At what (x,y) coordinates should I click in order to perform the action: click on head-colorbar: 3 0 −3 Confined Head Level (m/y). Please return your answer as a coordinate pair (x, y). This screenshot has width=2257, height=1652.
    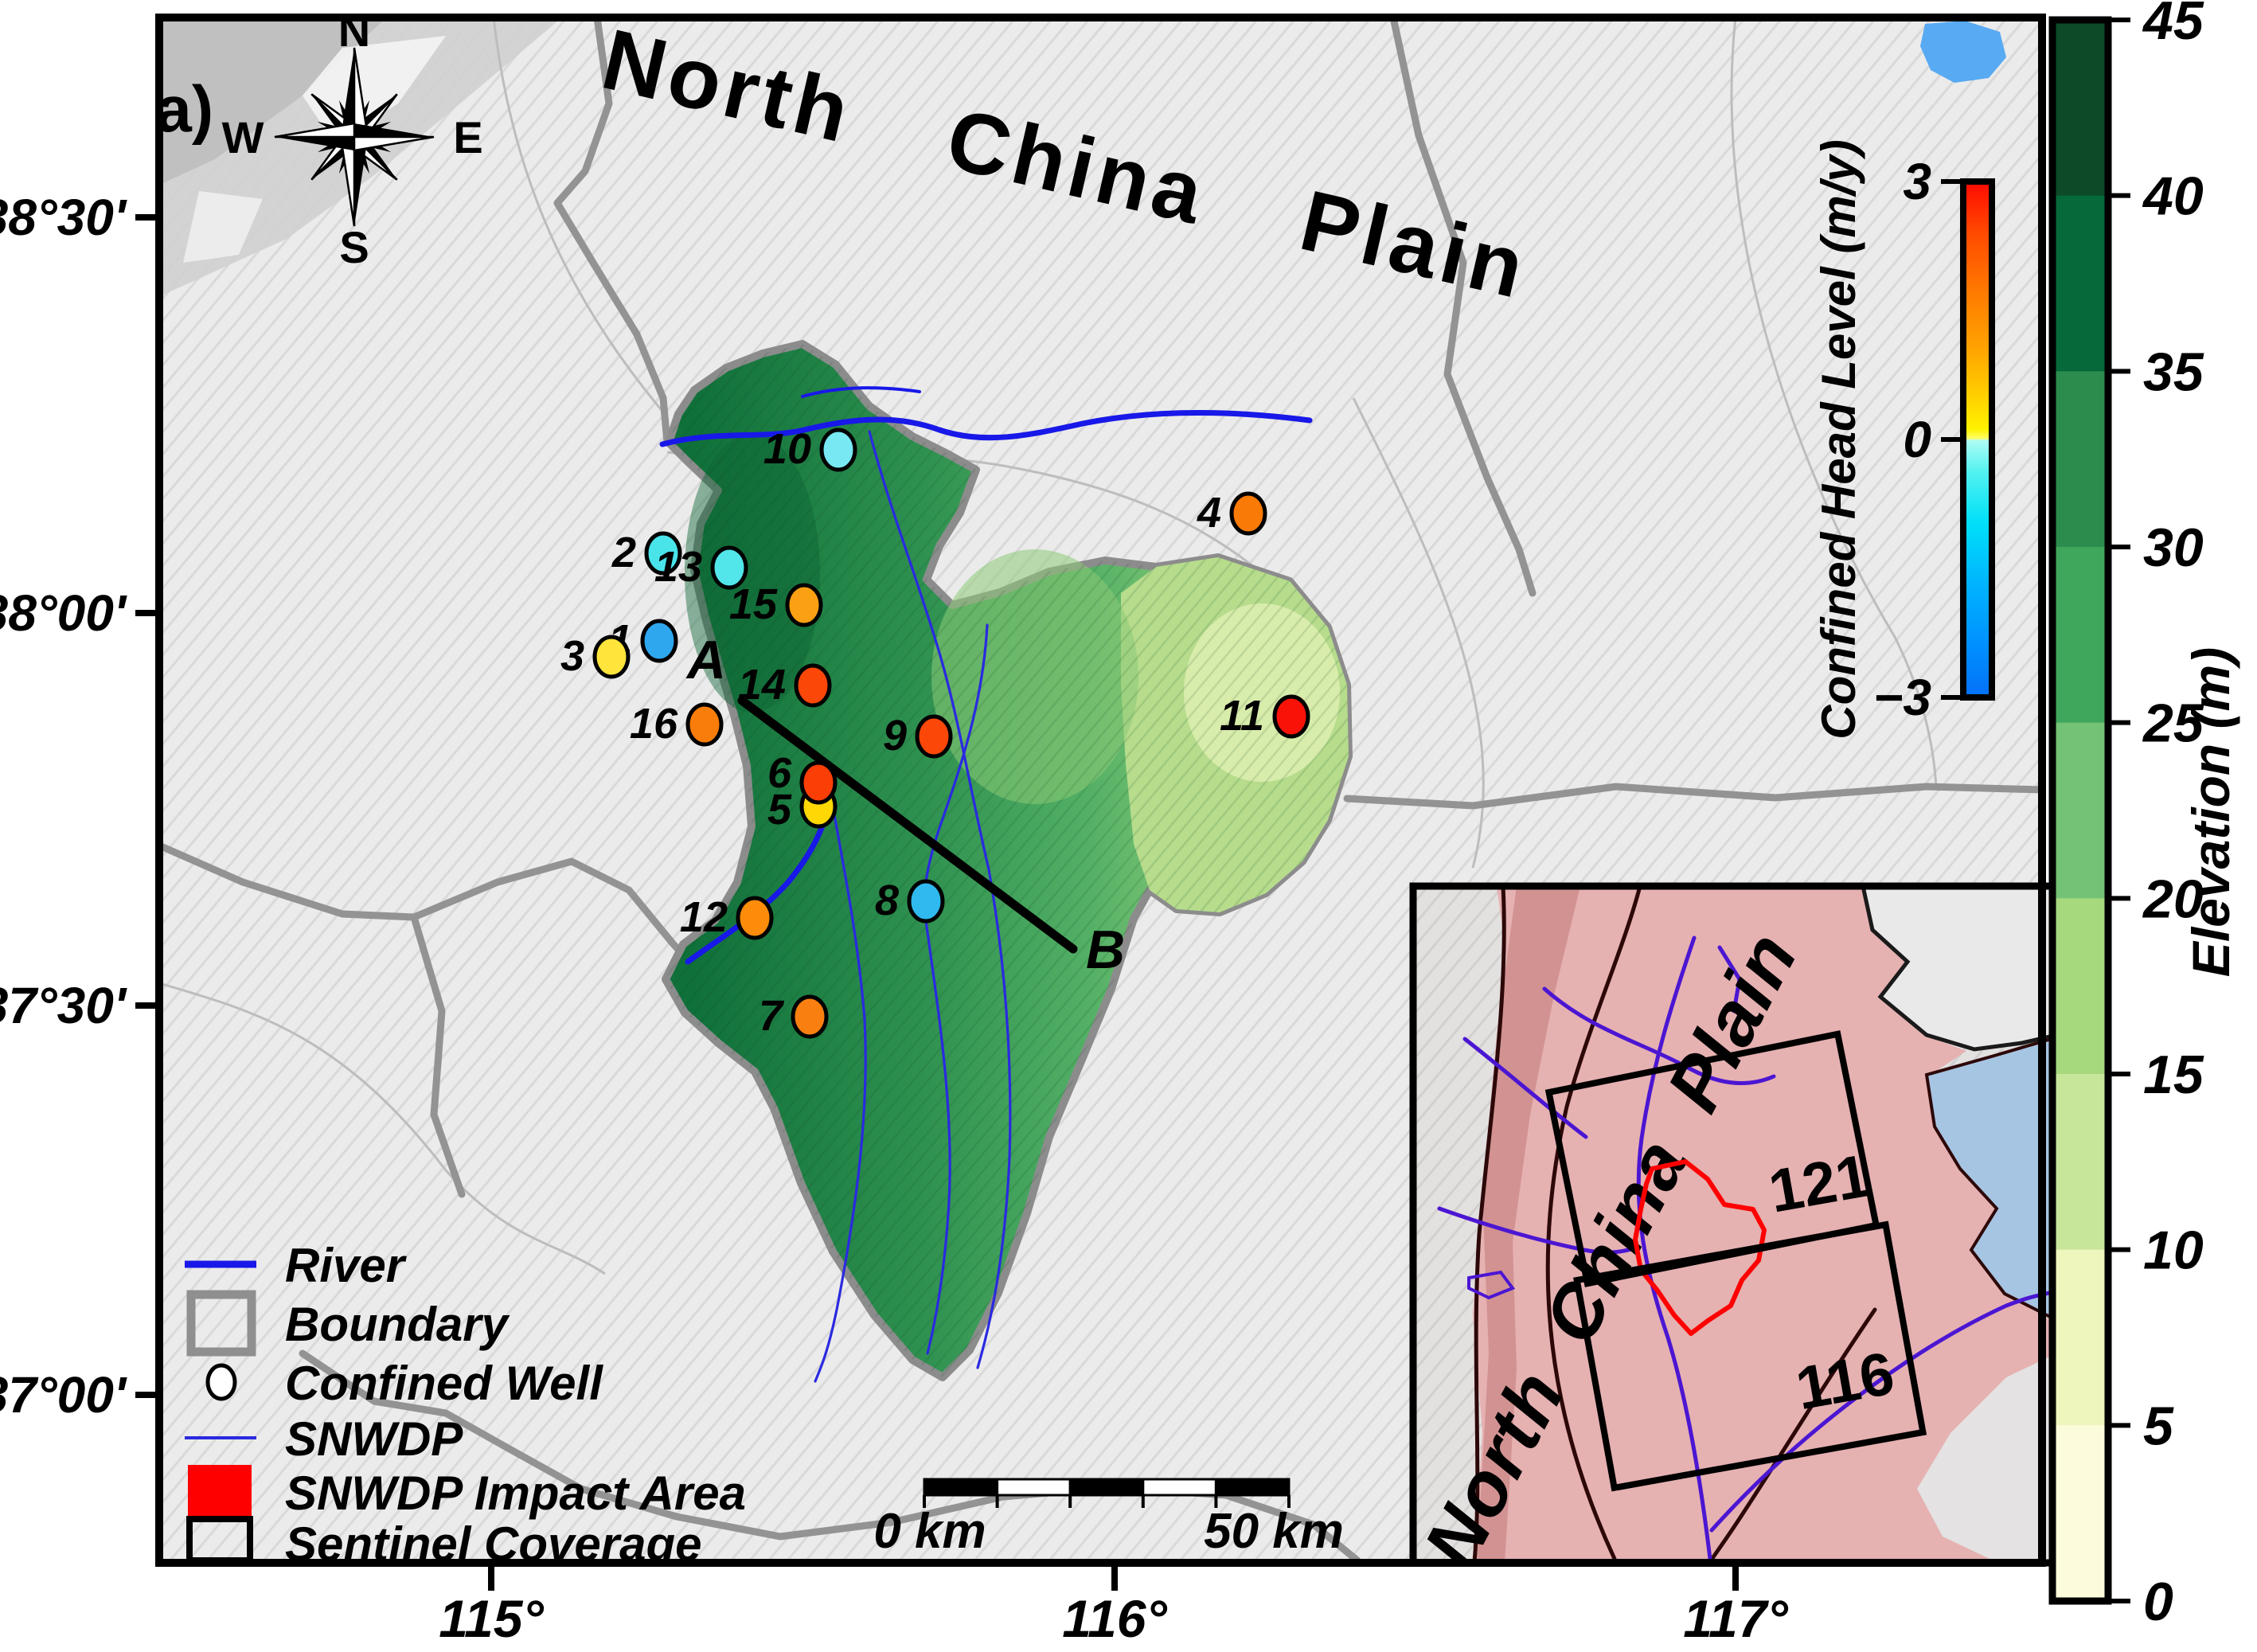
    Looking at the image, I should click on (1904, 439).